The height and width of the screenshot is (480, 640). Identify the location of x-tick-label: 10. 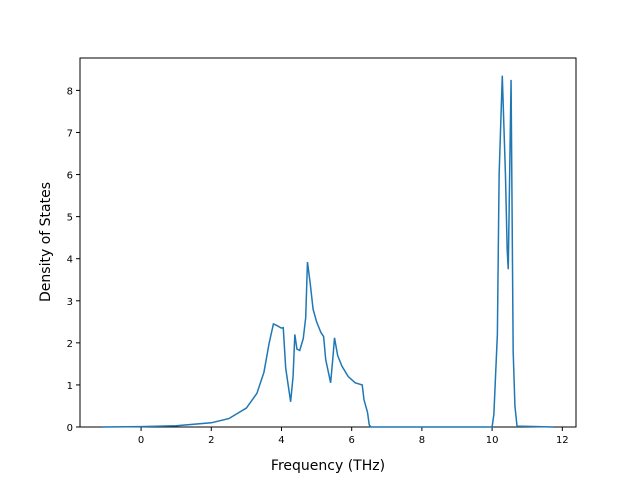
(492, 440).